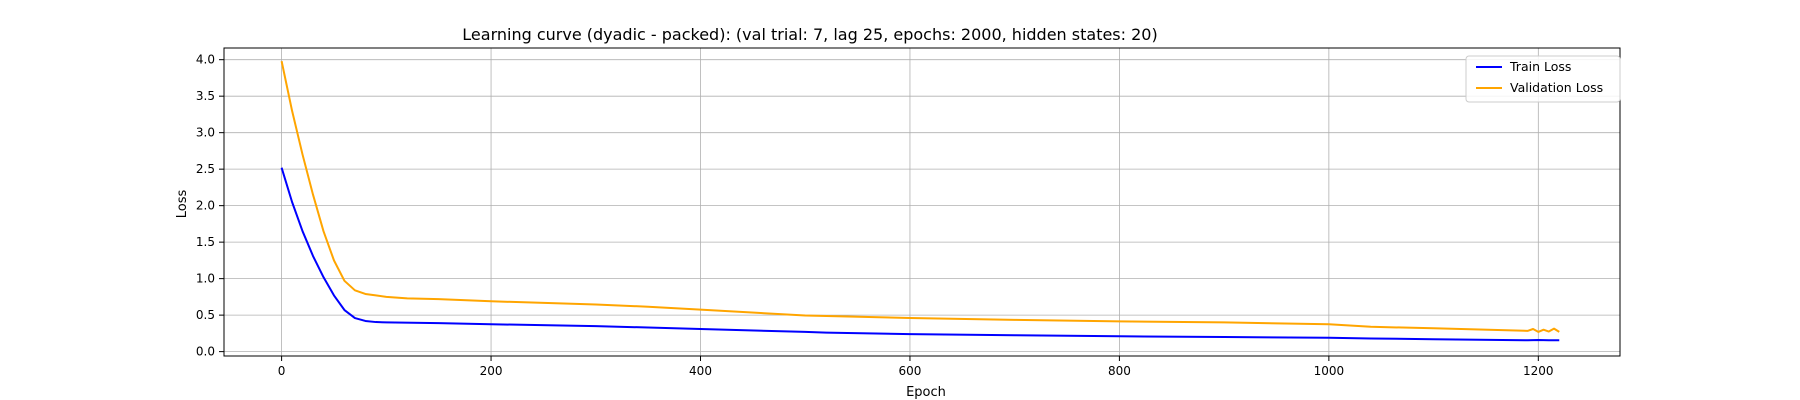  What do you see at coordinates (205, 279) in the screenshot?
I see `y-tick-label: 1.0` at bounding box center [205, 279].